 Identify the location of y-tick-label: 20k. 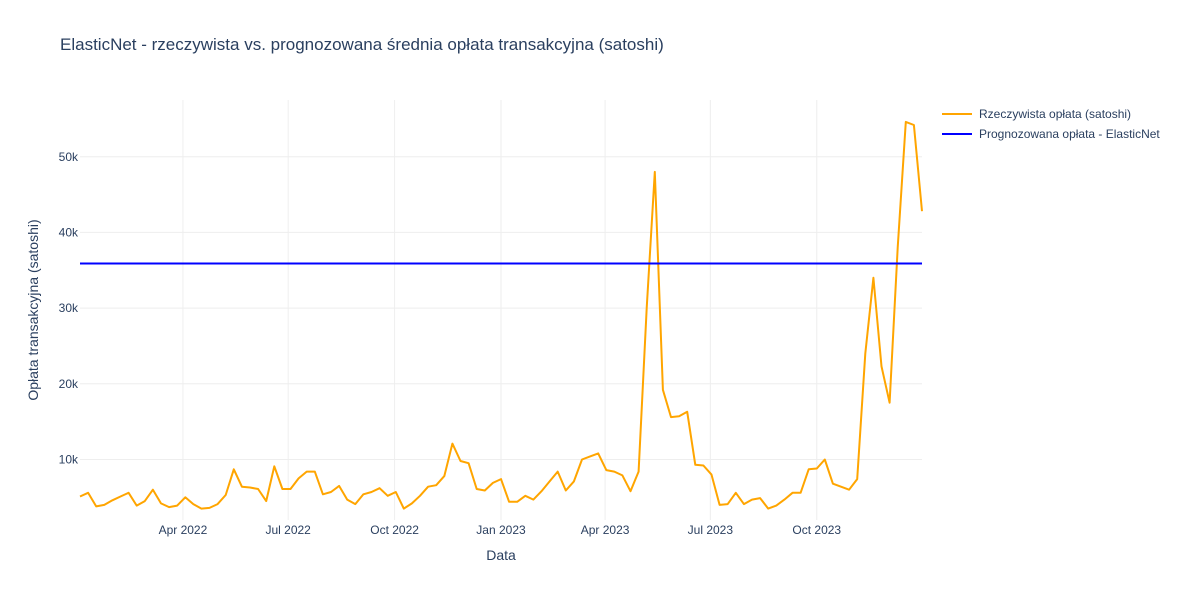
(69, 384).